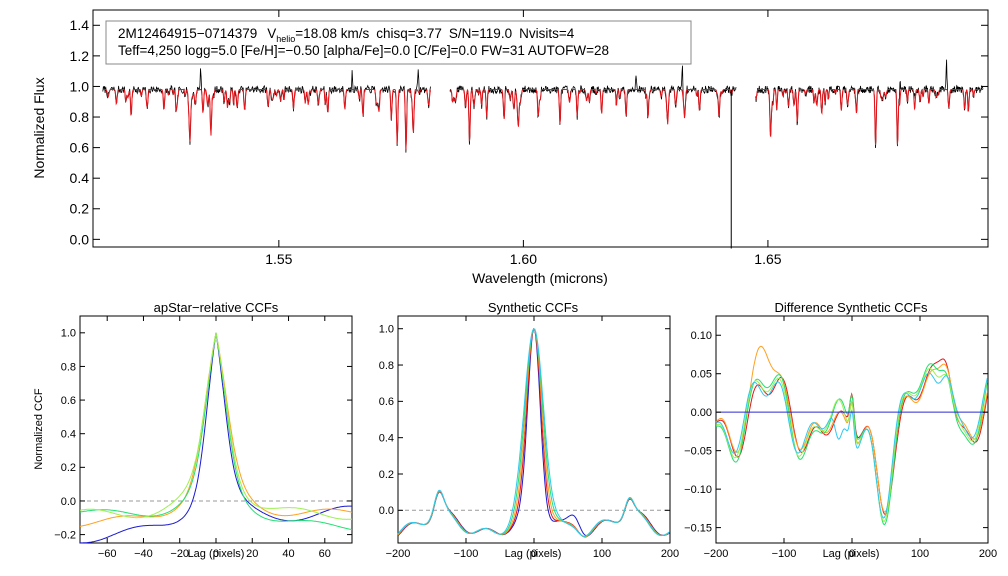 The height and width of the screenshot is (576, 1008). Describe the element at coordinates (698, 452) in the screenshot. I see `y-tick-label: −0.05` at that location.